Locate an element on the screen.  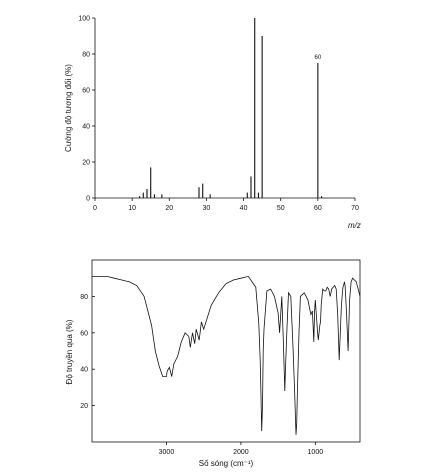
ir-y-axis-label: Độ truyền qua (%) is located at coordinates (69, 351).